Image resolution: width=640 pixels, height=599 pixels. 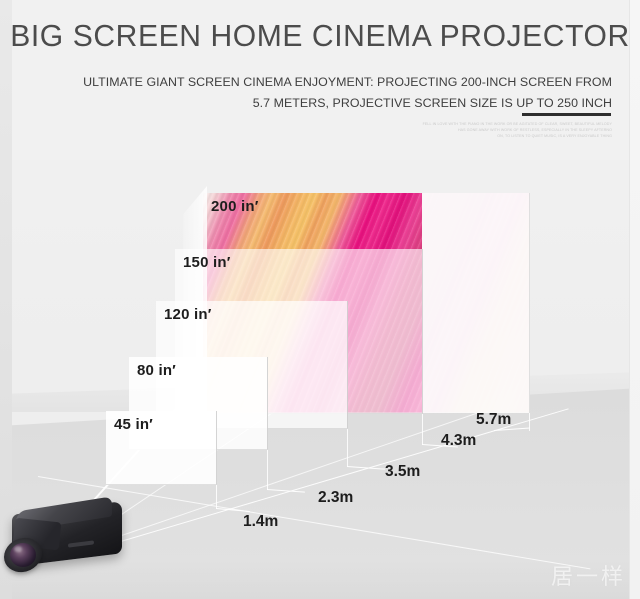 I want to click on distance-label-1-4m: 1.4m, so click(x=261, y=521).